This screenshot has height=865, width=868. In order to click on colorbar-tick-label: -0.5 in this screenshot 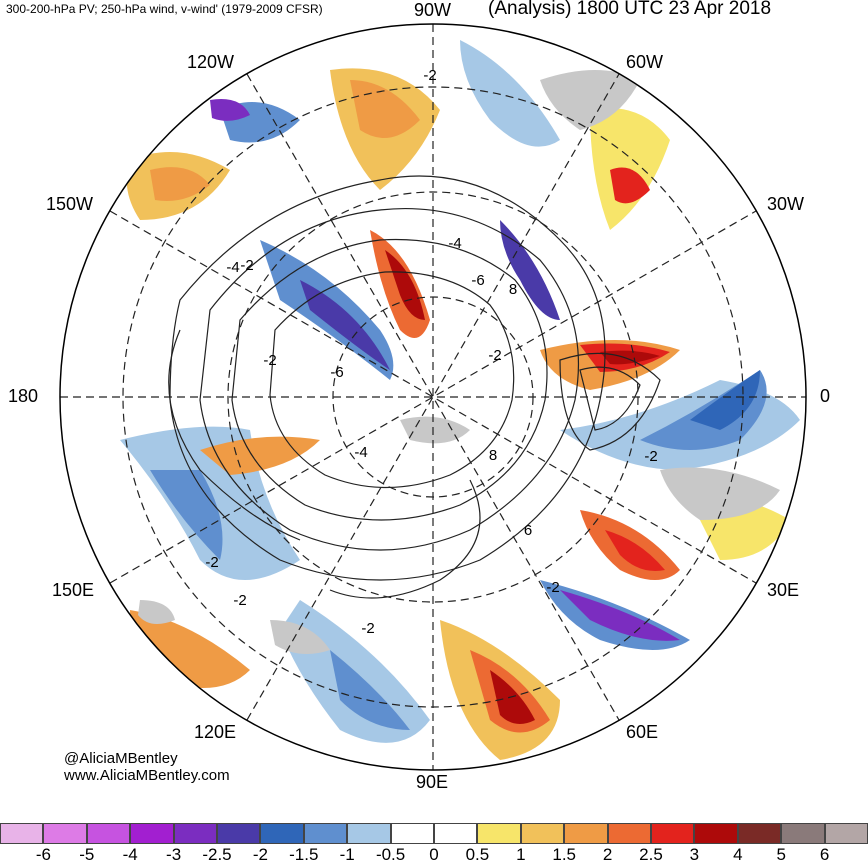, I will do `click(390, 854)`.